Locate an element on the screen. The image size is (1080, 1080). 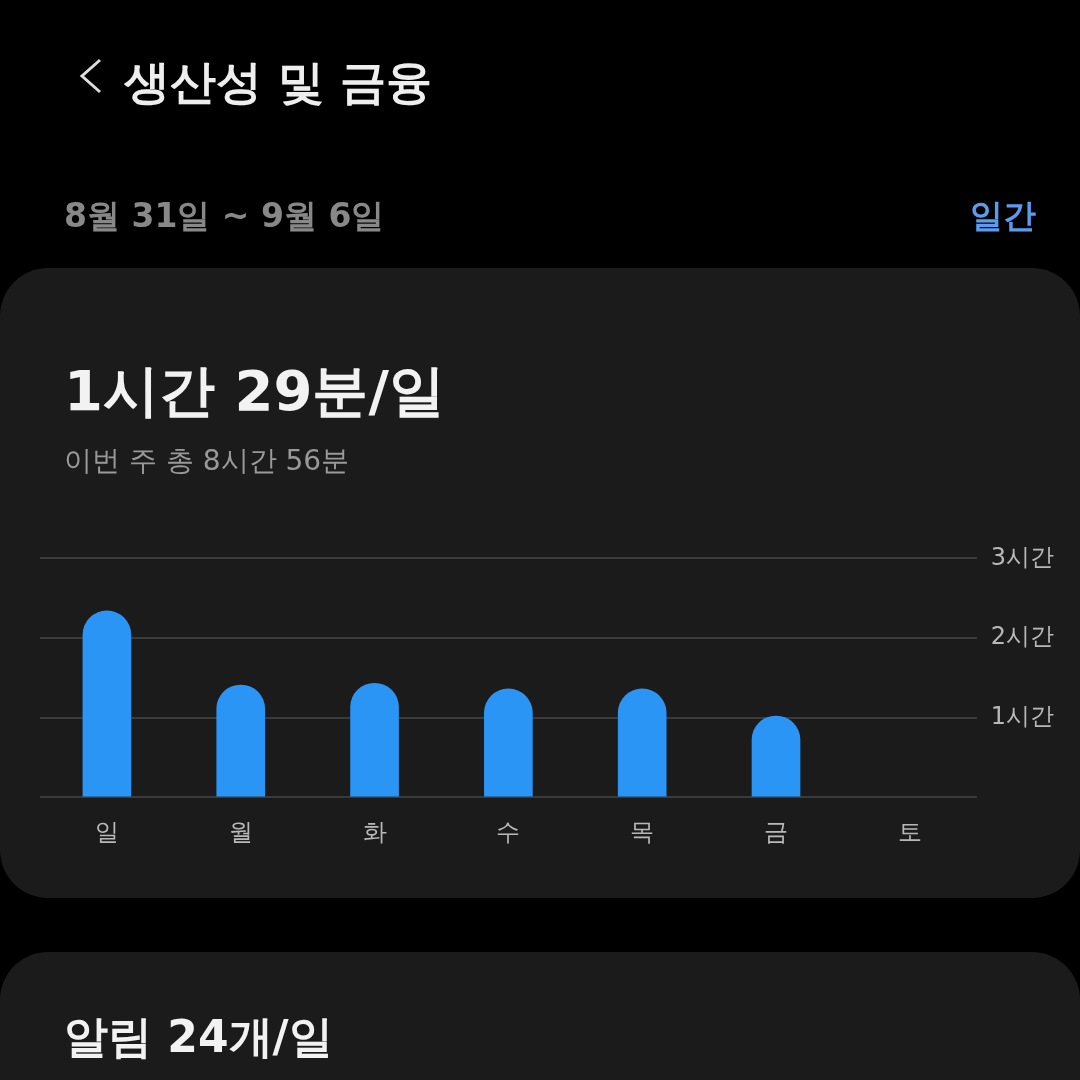
text: 일간 is located at coordinates (1003, 216).